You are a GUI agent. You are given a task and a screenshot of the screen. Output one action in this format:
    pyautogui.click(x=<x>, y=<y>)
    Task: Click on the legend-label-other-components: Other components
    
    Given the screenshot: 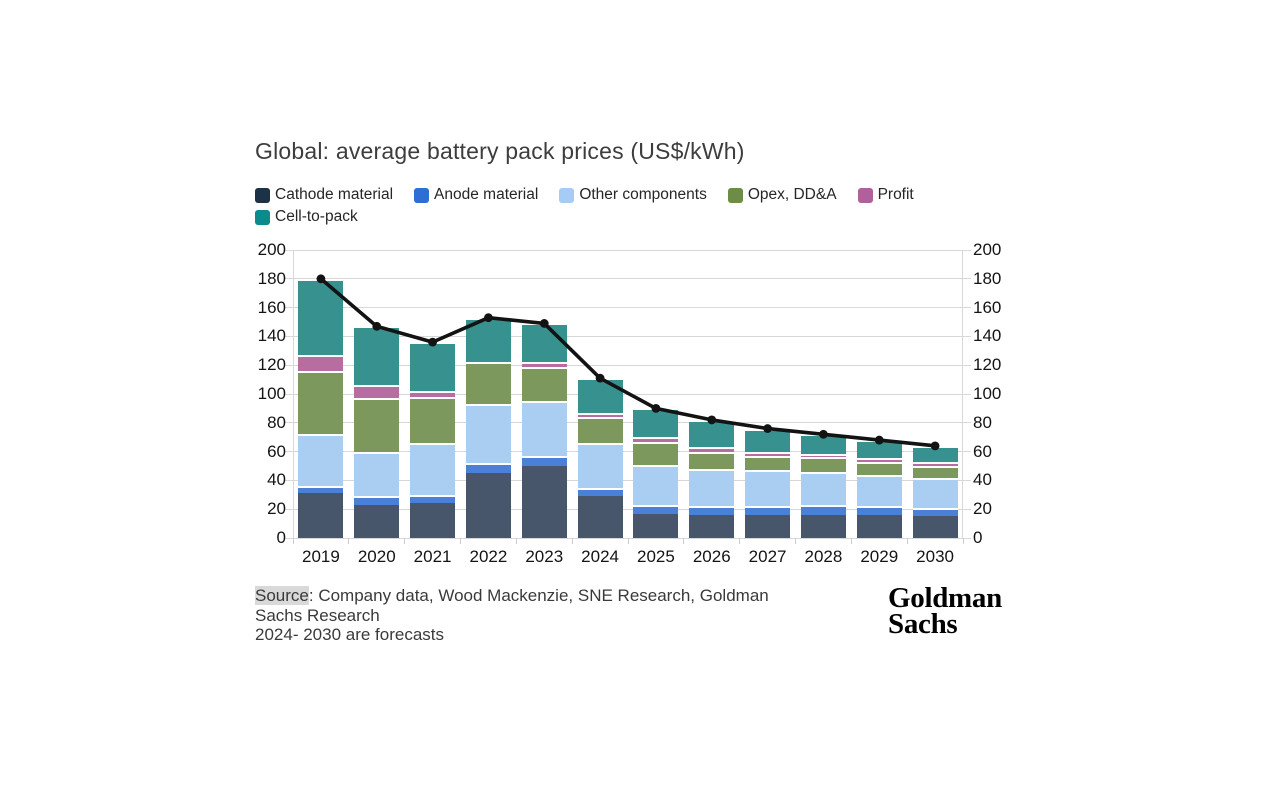 What is the action you would take?
    pyautogui.click(x=643, y=194)
    